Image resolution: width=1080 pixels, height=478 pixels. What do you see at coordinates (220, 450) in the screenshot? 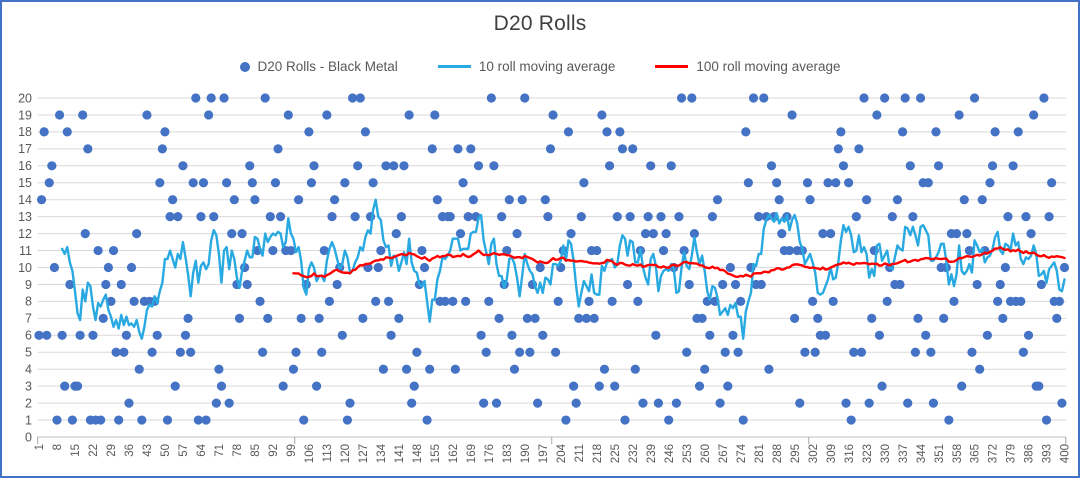
I see `svg-text: 71` at bounding box center [220, 450].